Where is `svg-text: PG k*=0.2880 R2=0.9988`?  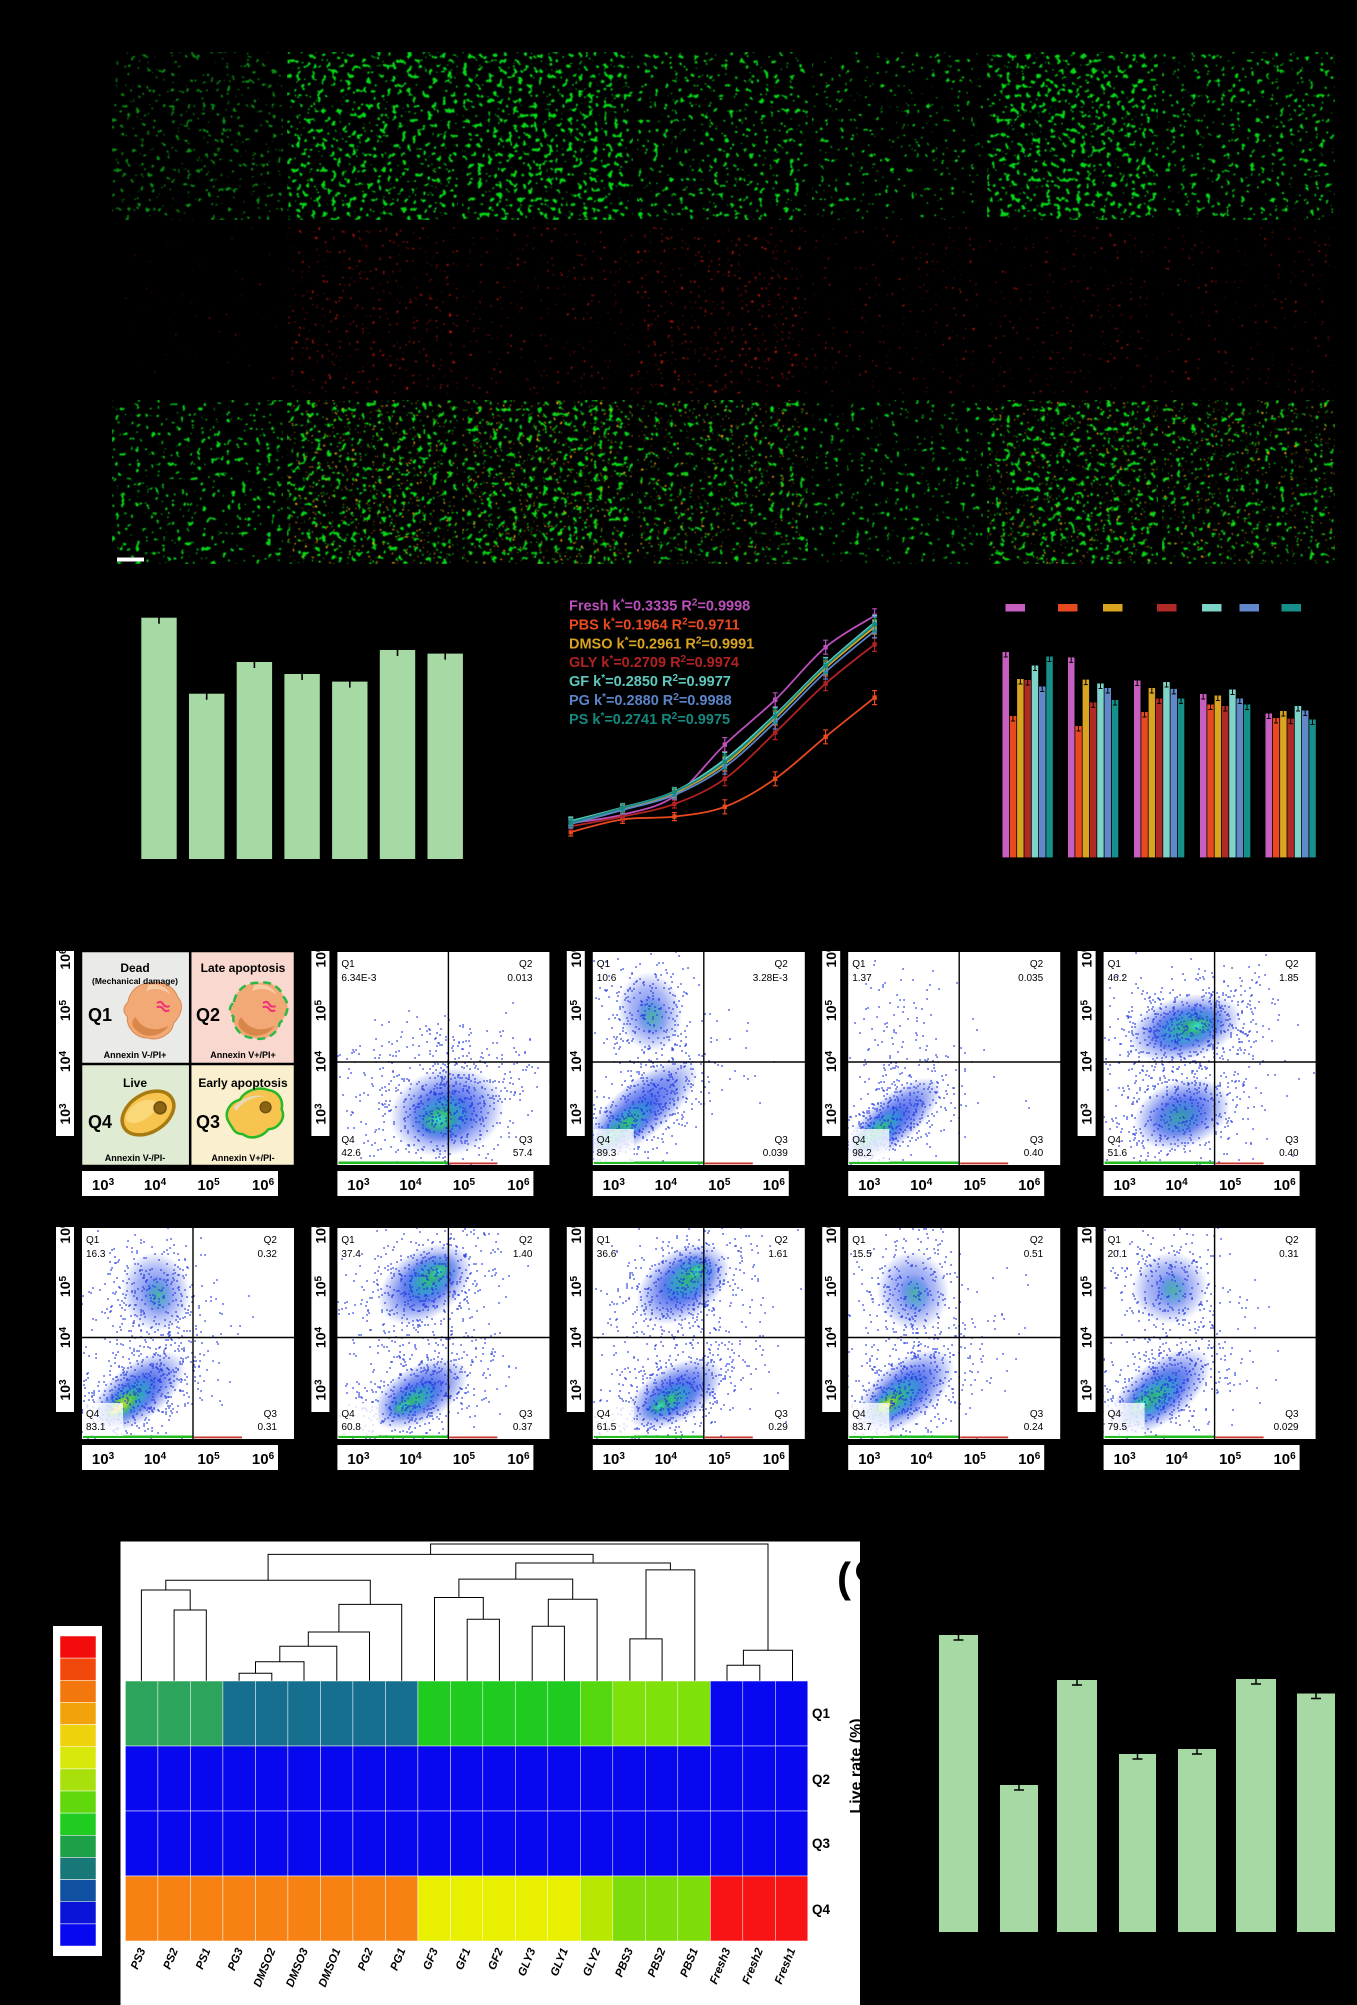 svg-text: PG k*=0.2880 R2=0.9988 is located at coordinates (650, 700).